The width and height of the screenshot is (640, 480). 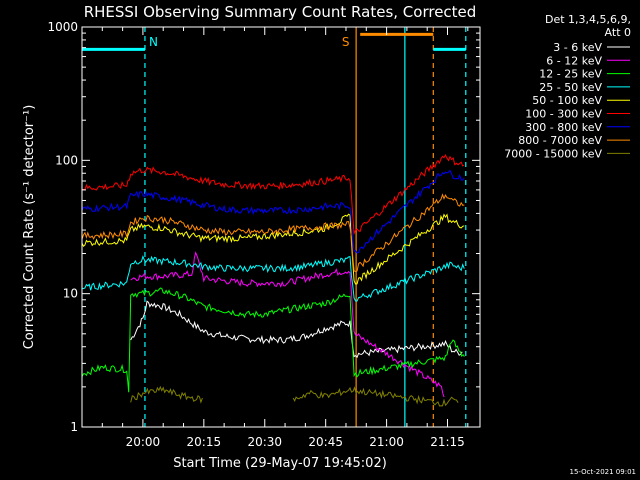 What do you see at coordinates (325, 442) in the screenshot?
I see `x-tick-label: 20:45` at bounding box center [325, 442].